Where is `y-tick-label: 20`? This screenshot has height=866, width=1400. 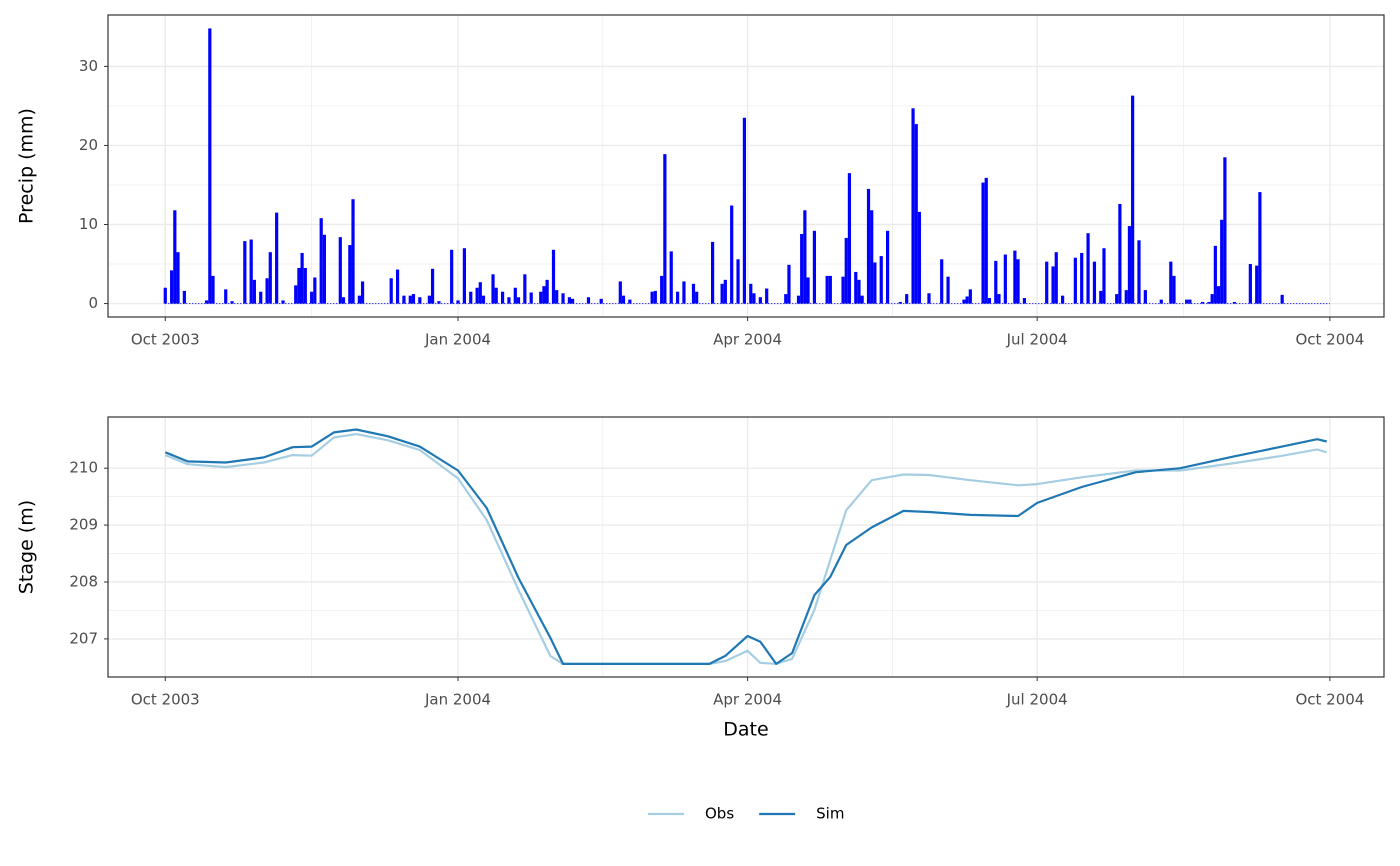
y-tick-label: 20 is located at coordinates (88, 145).